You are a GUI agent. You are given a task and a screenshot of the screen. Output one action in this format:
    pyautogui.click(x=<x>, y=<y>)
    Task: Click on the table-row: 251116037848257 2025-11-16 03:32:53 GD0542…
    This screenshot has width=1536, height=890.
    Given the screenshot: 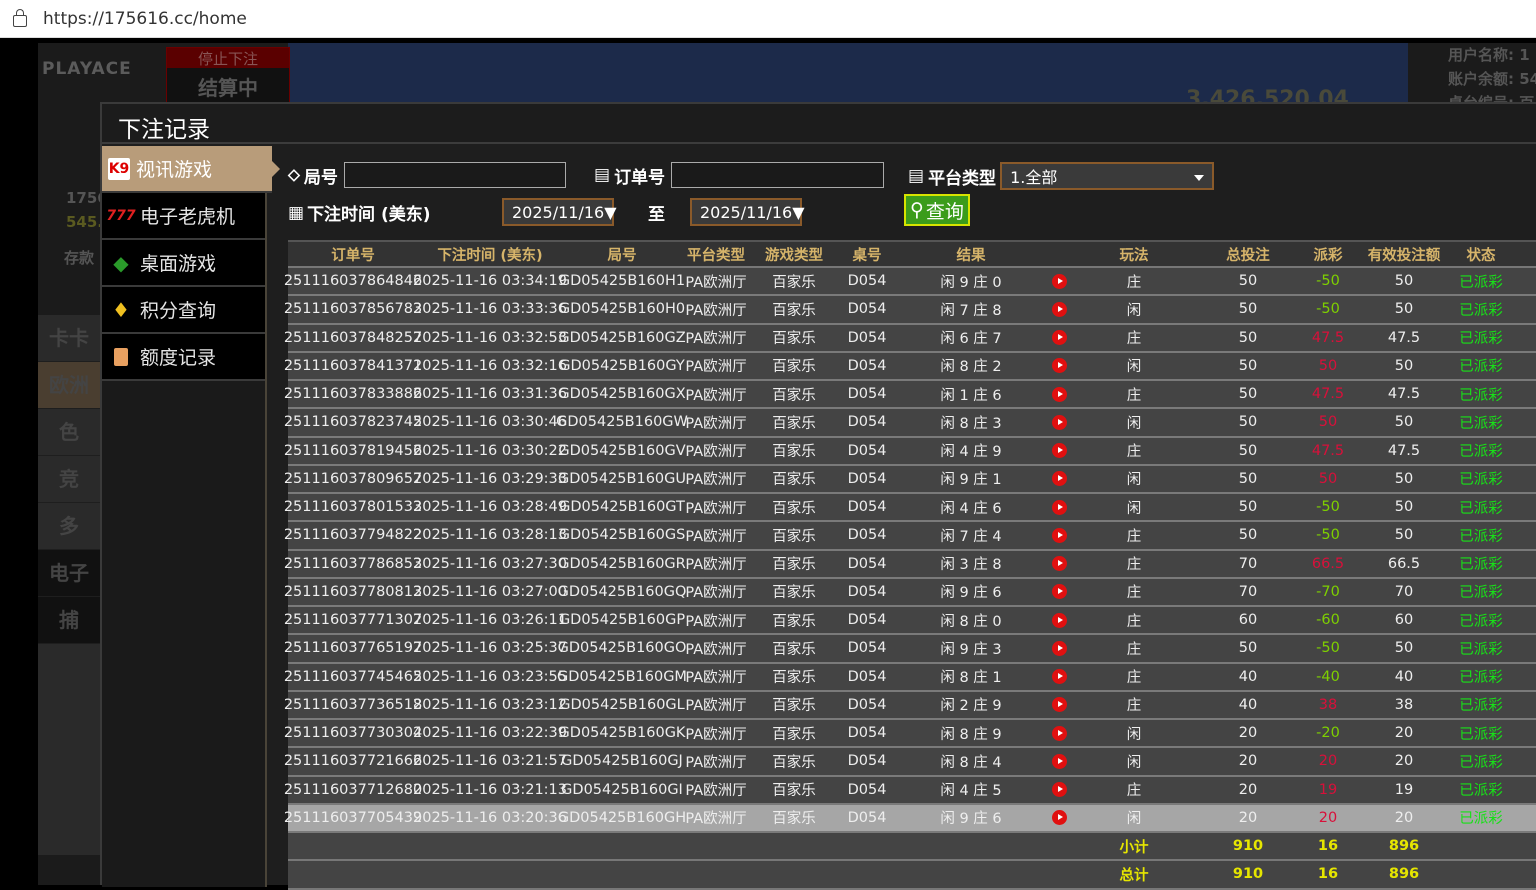 What is the action you would take?
    pyautogui.click(x=910, y=338)
    